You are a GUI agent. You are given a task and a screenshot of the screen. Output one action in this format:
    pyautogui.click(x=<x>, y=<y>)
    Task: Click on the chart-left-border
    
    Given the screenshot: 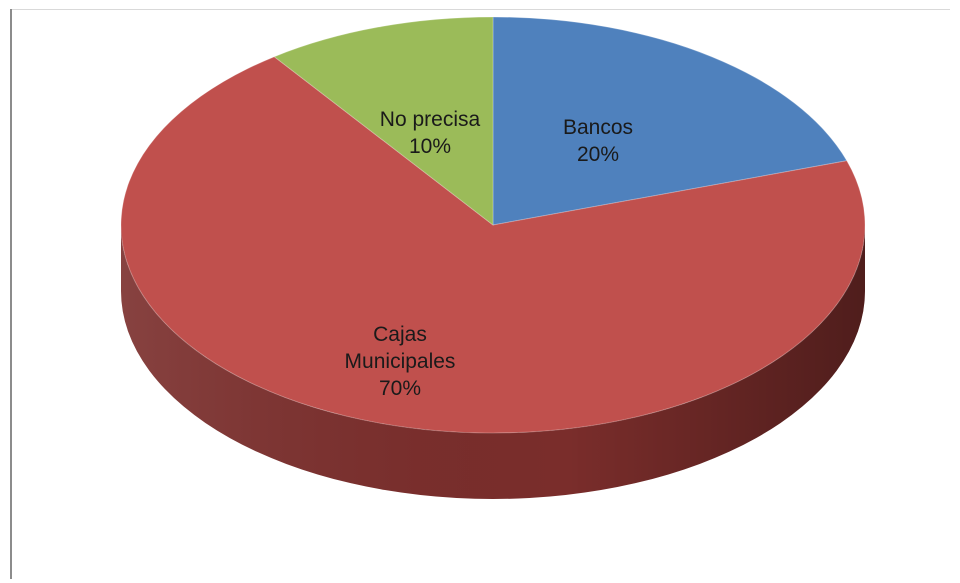 What is the action you would take?
    pyautogui.click(x=11, y=294)
    